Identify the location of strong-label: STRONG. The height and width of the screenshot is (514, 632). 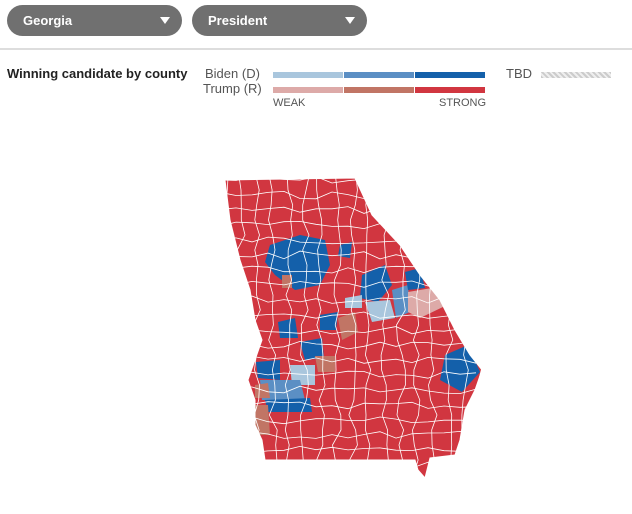
(463, 103).